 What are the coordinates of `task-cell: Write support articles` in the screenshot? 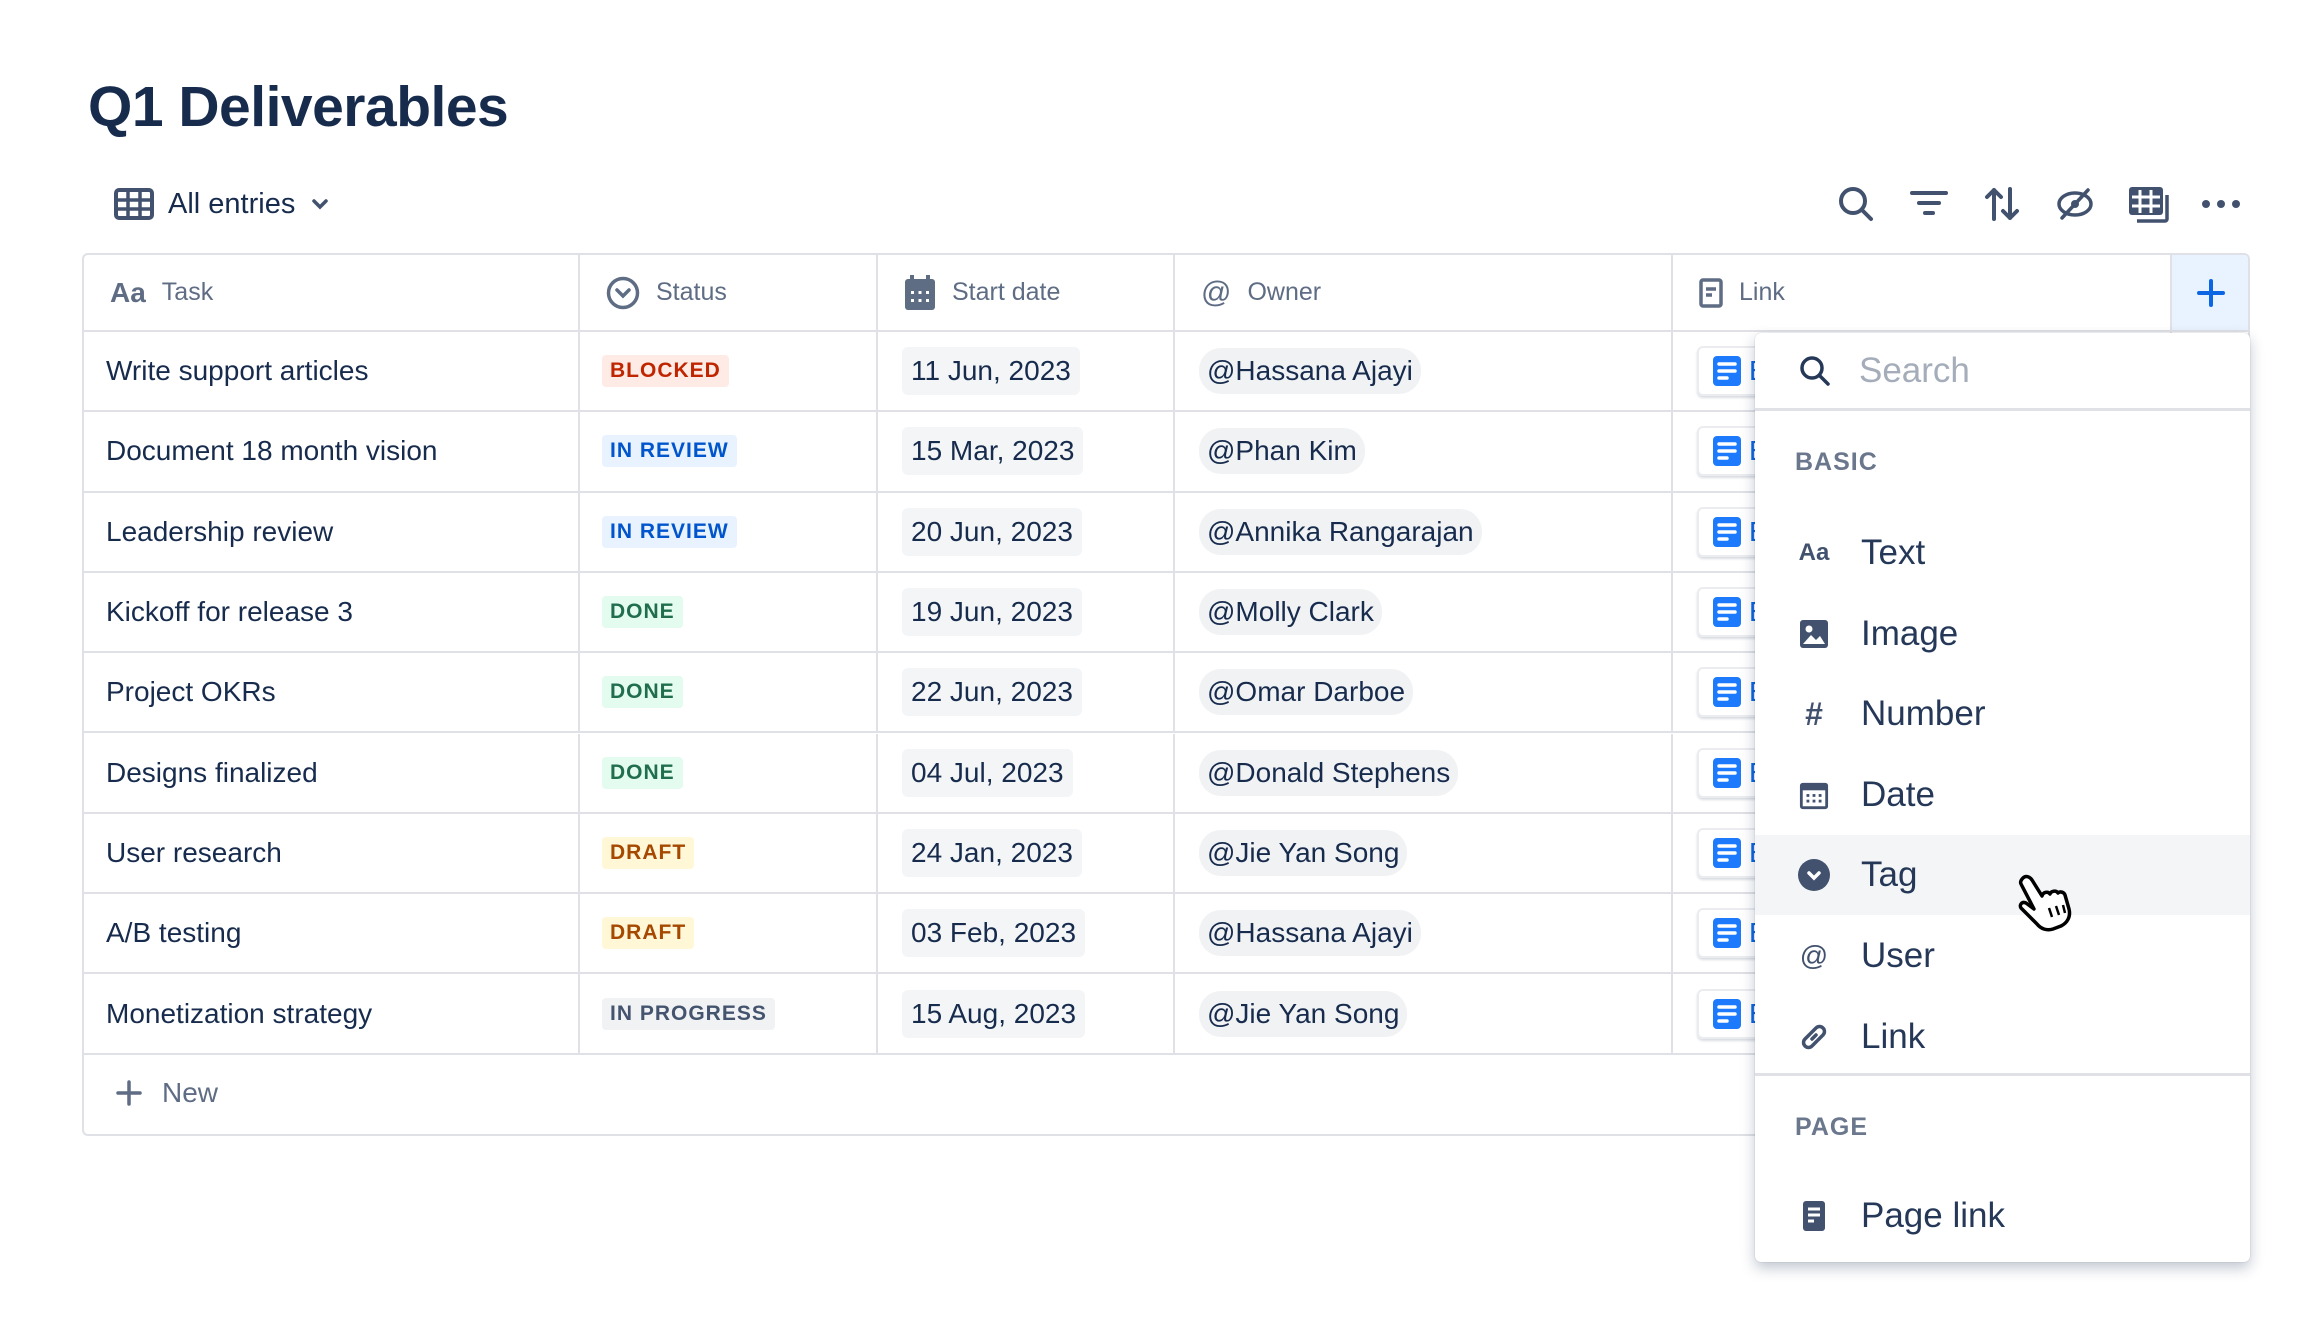 It's located at (332, 371).